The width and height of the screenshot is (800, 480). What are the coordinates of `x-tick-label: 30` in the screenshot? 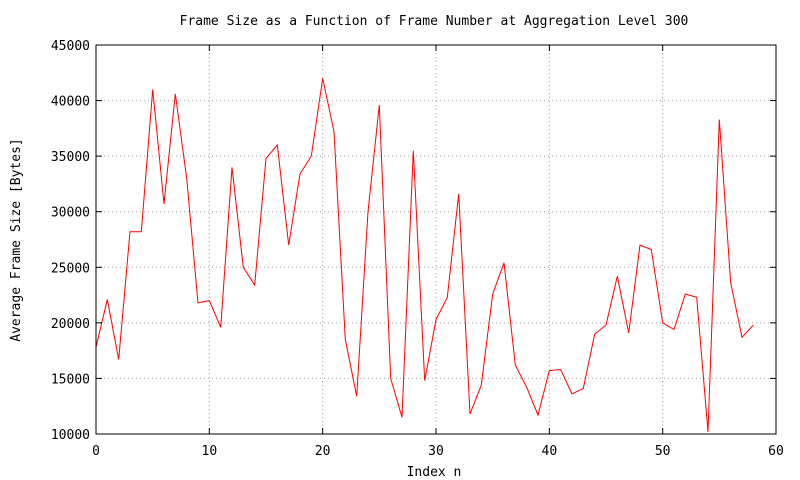 It's located at (436, 451).